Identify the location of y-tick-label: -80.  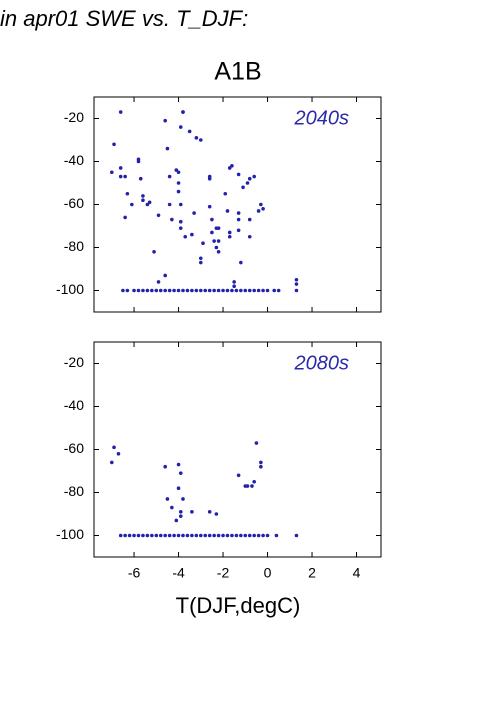
(74, 246).